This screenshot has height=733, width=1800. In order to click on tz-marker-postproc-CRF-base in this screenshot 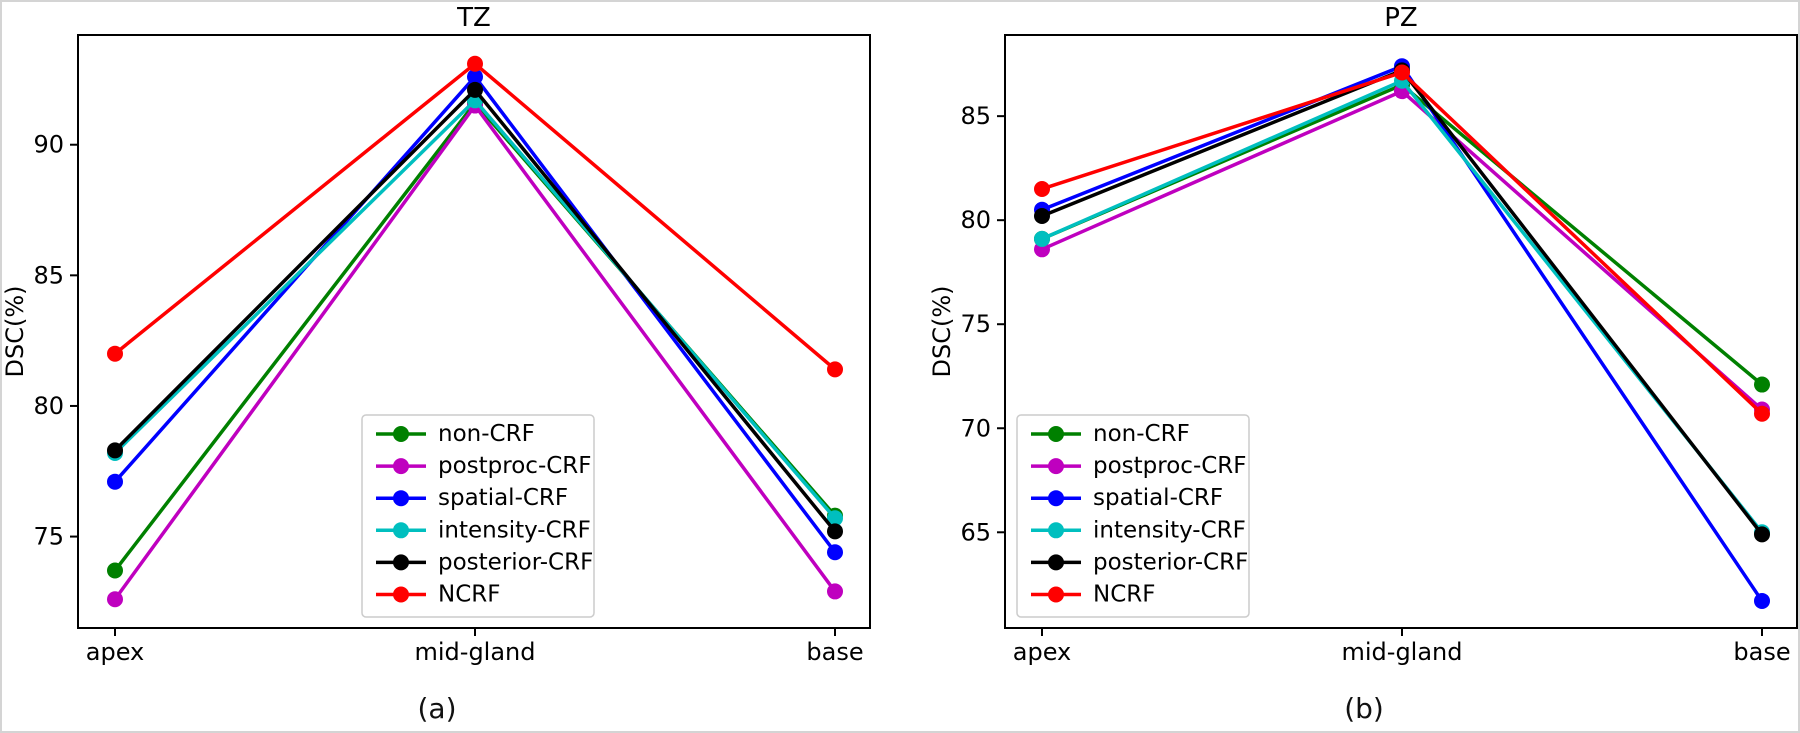, I will do `click(835, 591)`.